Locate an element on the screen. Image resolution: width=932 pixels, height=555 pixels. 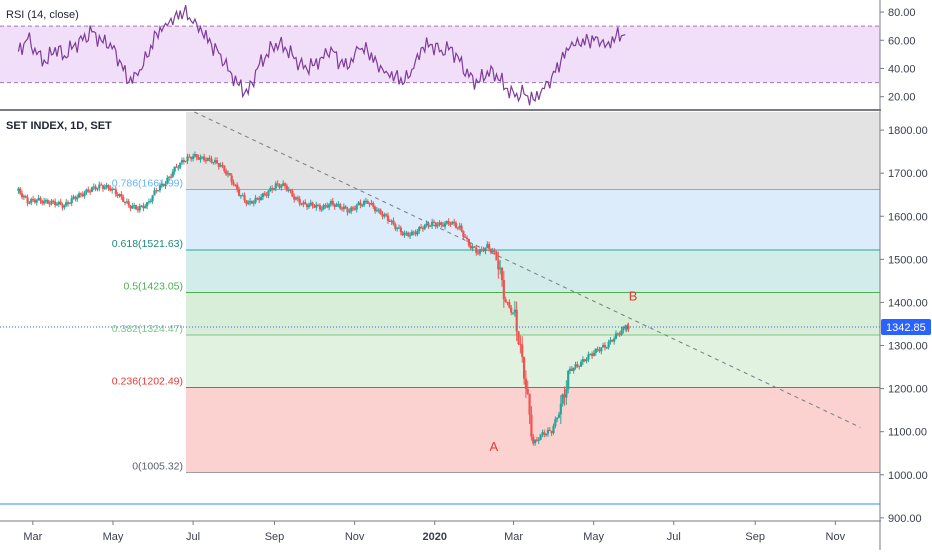
x-tick-label: Jul is located at coordinates (674, 537).